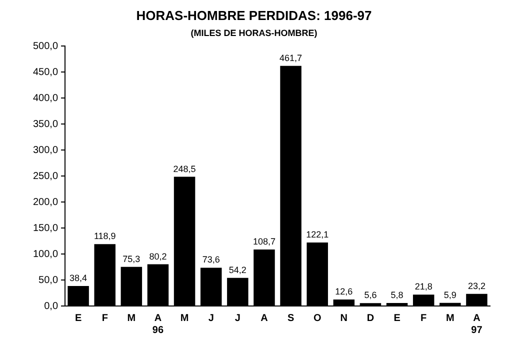  What do you see at coordinates (477, 324) in the screenshot?
I see `x-tick-label: A 97` at bounding box center [477, 324].